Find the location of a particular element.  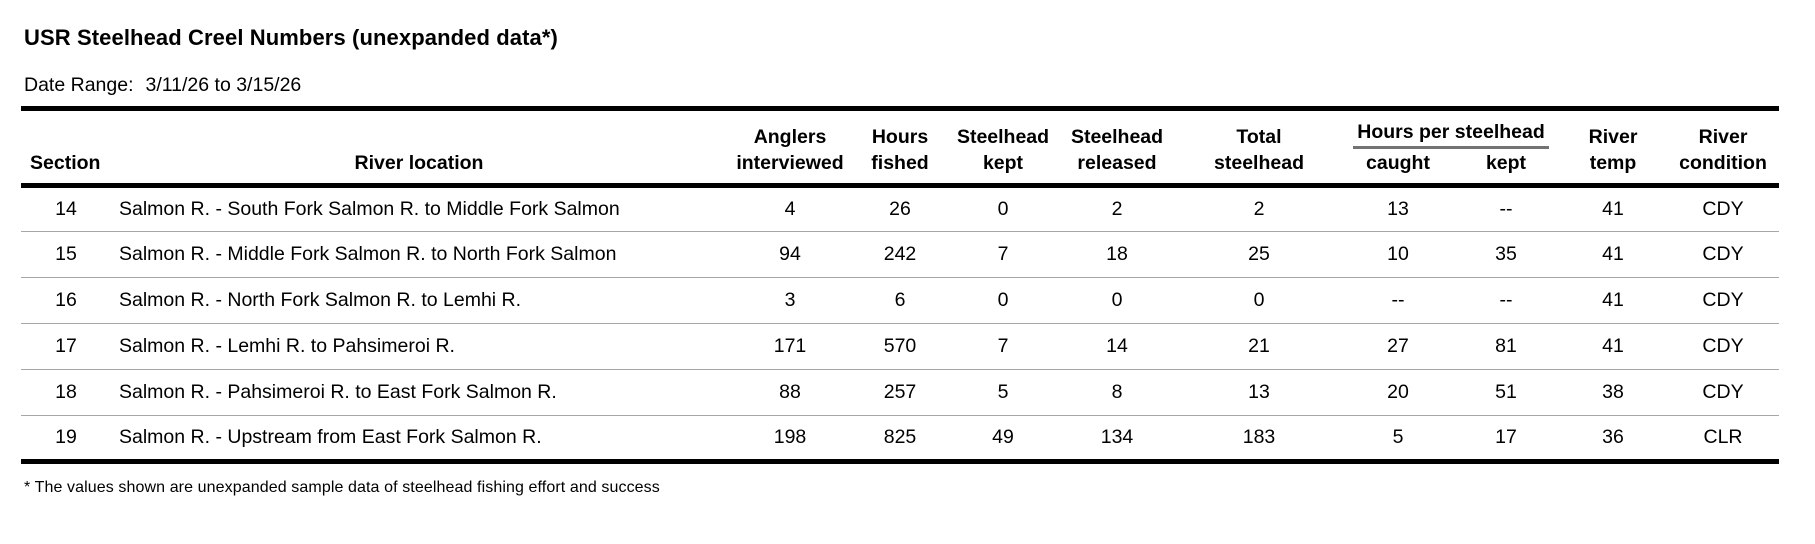

cell-hours-fished: 570 is located at coordinates (900, 346).